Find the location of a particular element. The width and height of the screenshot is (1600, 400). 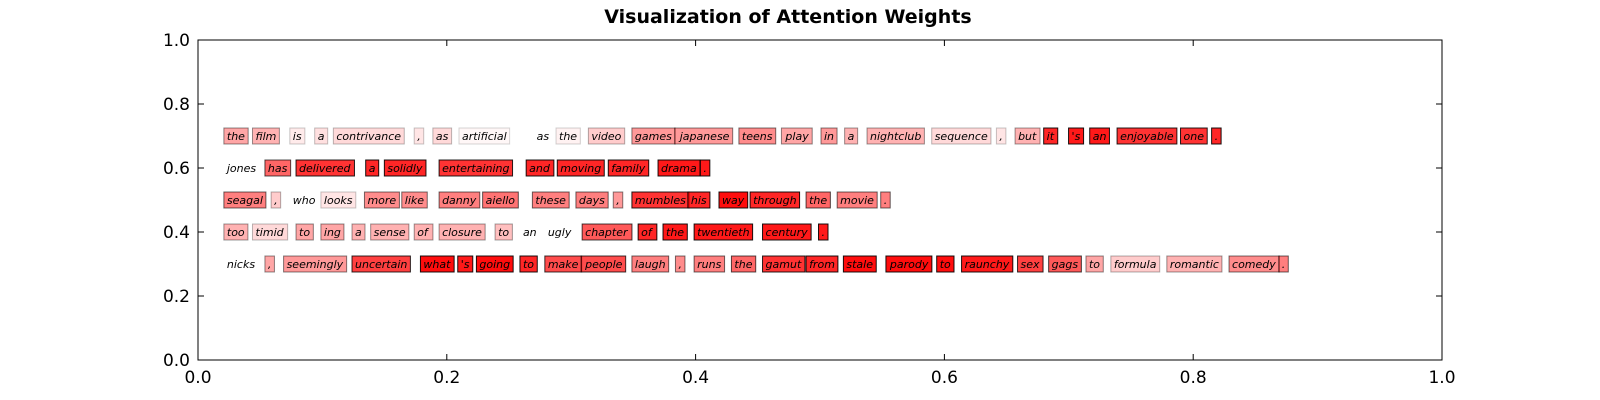

word-label: ing is located at coordinates (332, 232).